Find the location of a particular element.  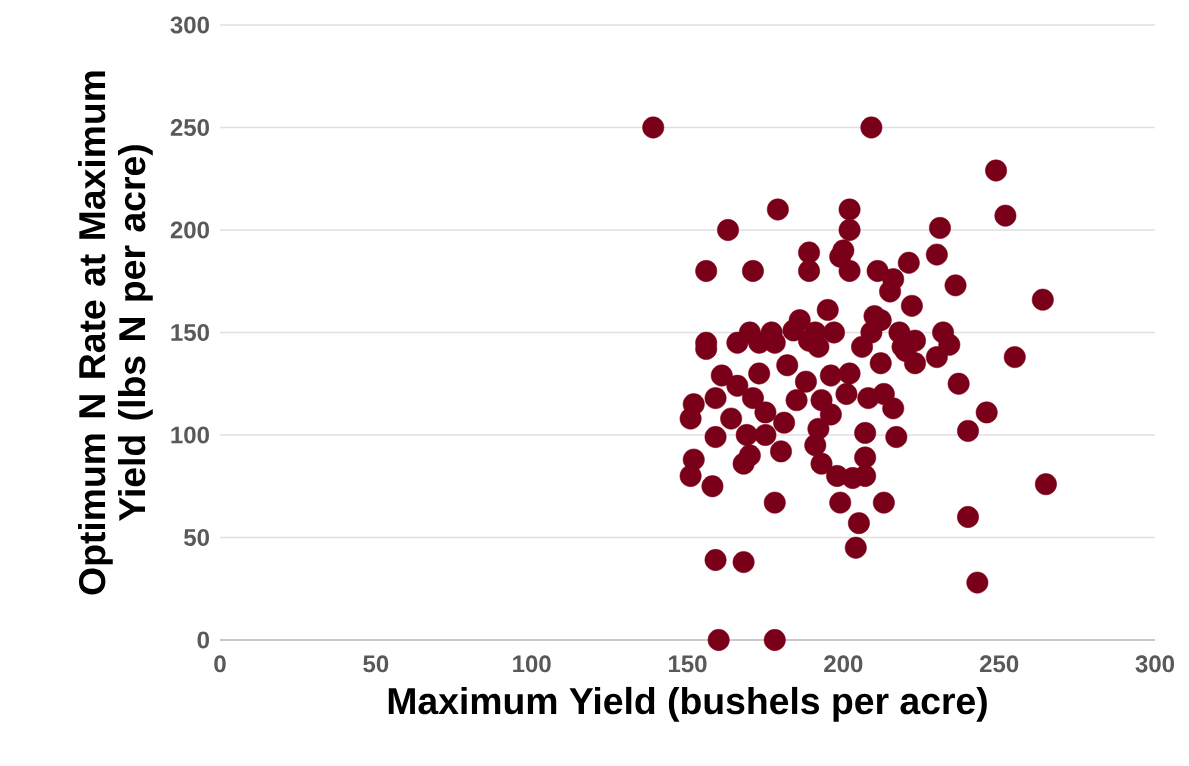

y-tick-label: 0 is located at coordinates (203, 640).